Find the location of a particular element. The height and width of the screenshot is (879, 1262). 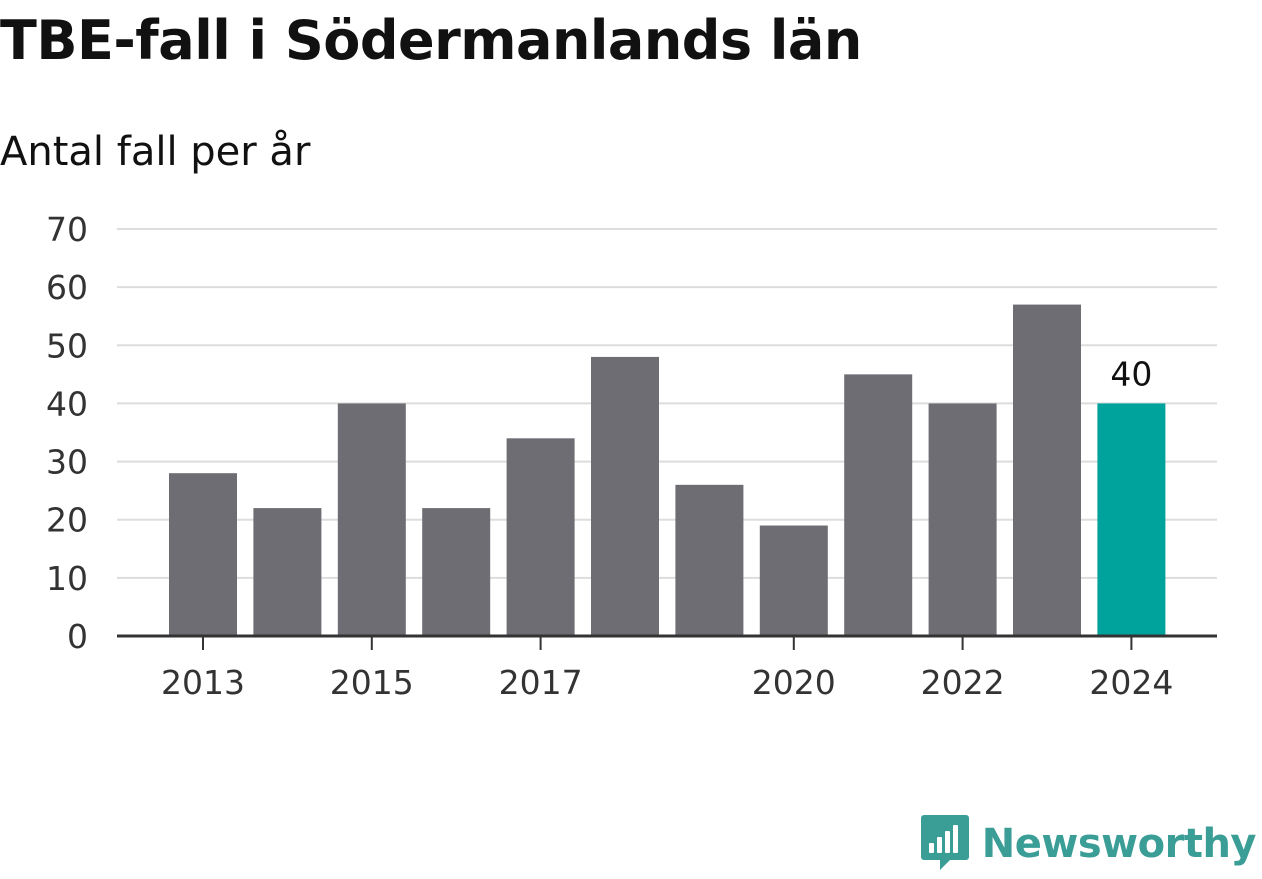

bar-2024 is located at coordinates (1131, 519).